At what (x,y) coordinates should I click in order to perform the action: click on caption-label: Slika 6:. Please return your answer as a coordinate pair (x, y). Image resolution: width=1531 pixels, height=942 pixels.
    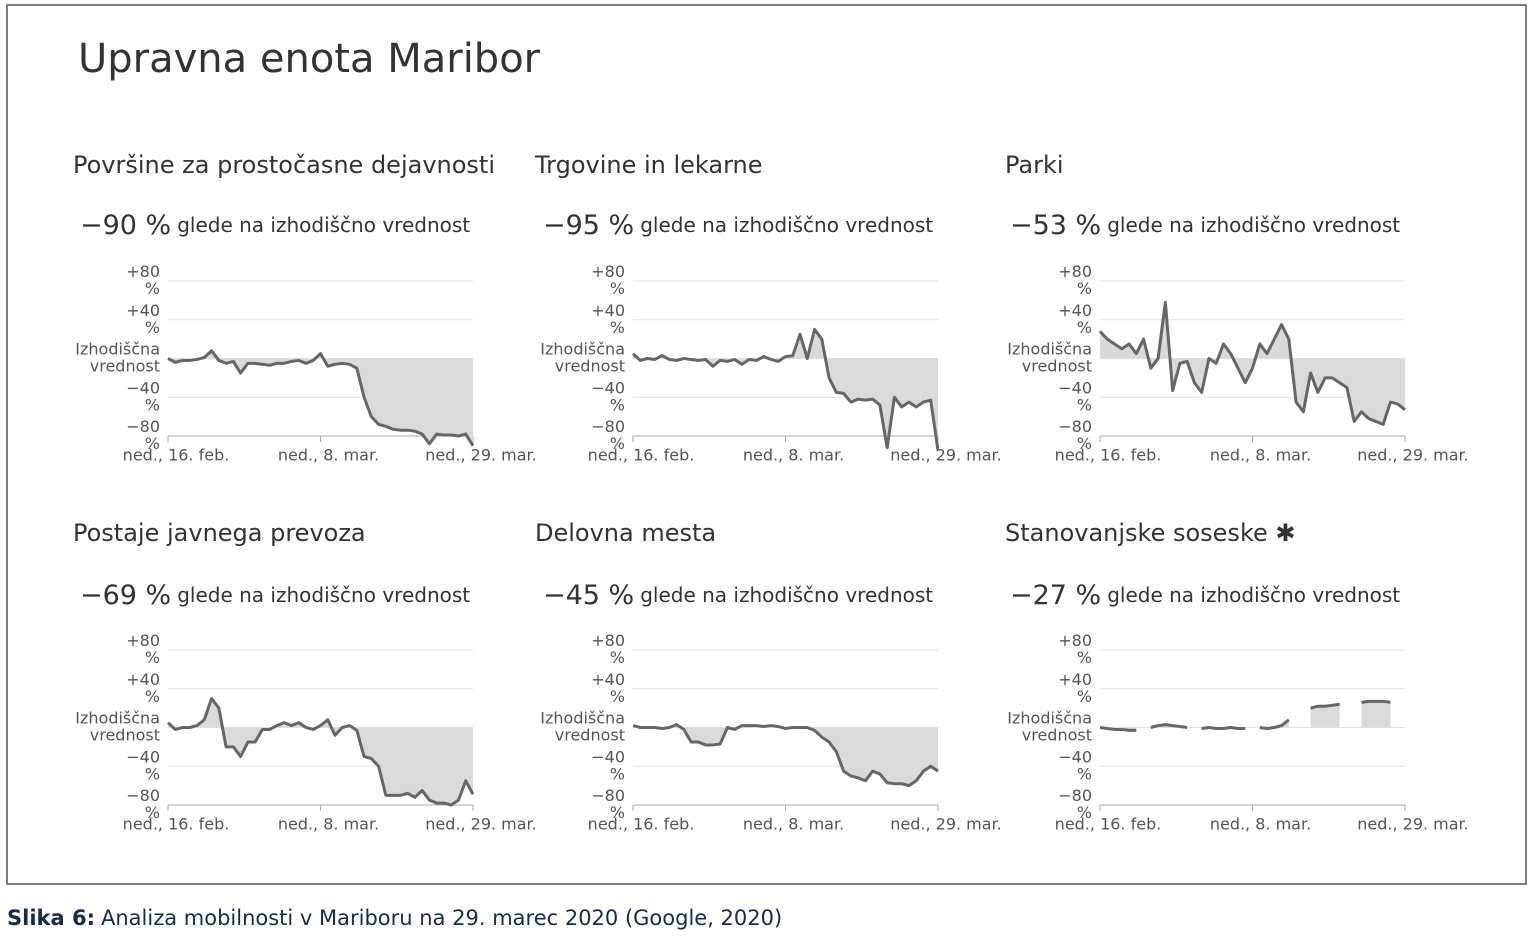
    Looking at the image, I should click on (51, 918).